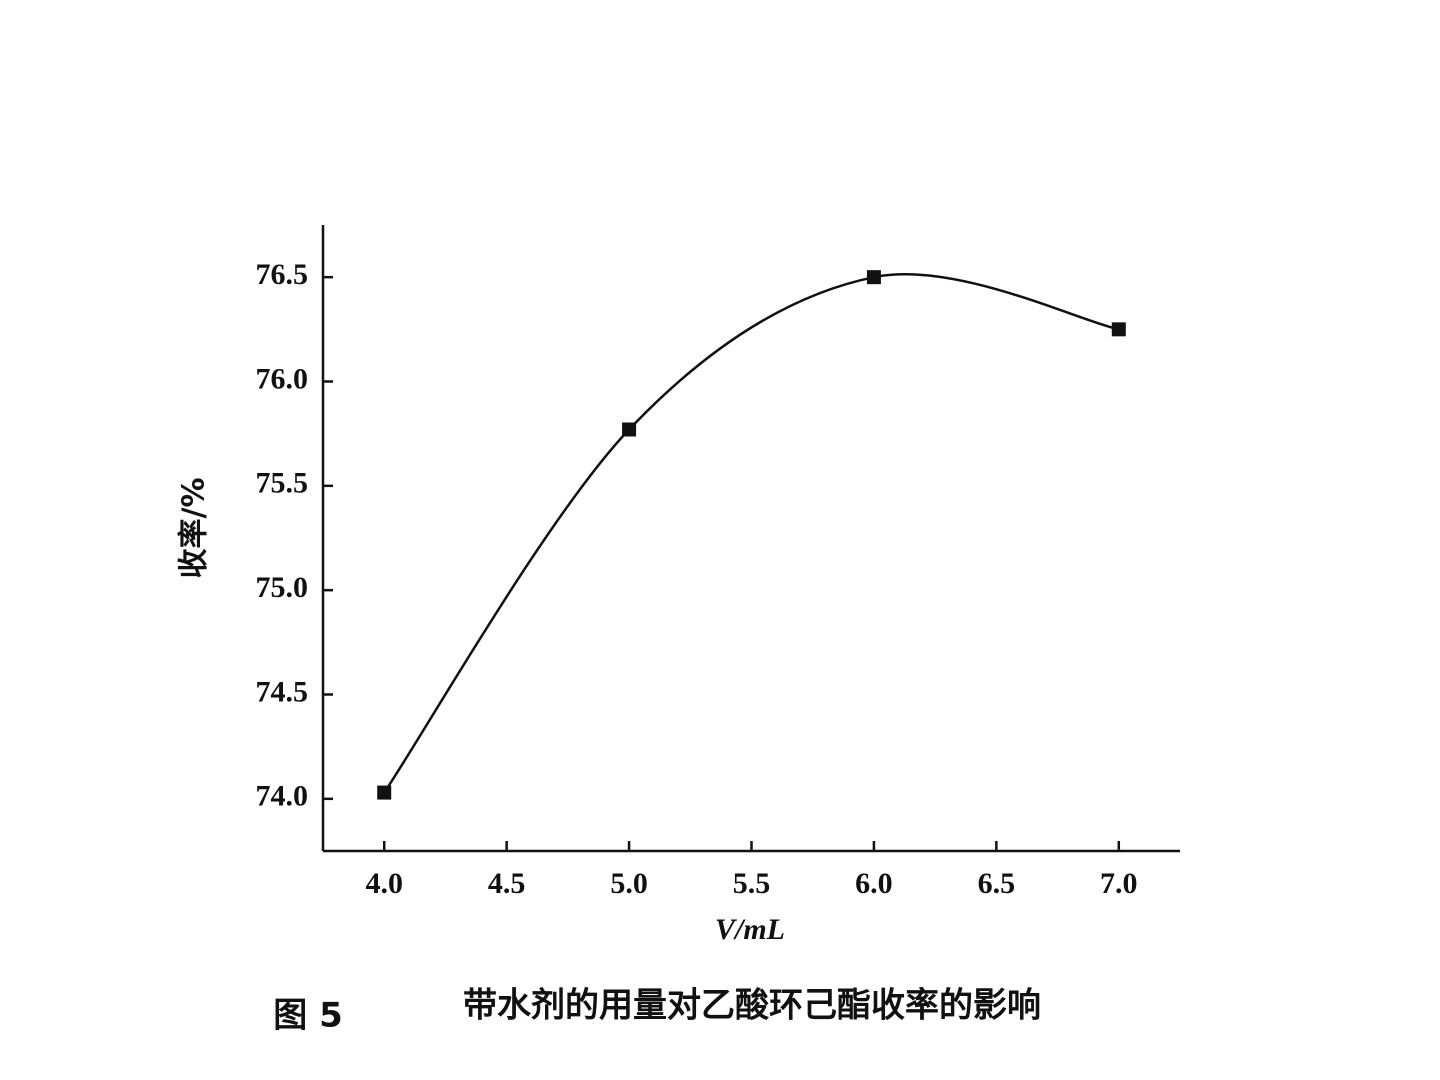 The image size is (1440, 1080). What do you see at coordinates (629, 883) in the screenshot?
I see `x-tick-label: 5.0` at bounding box center [629, 883].